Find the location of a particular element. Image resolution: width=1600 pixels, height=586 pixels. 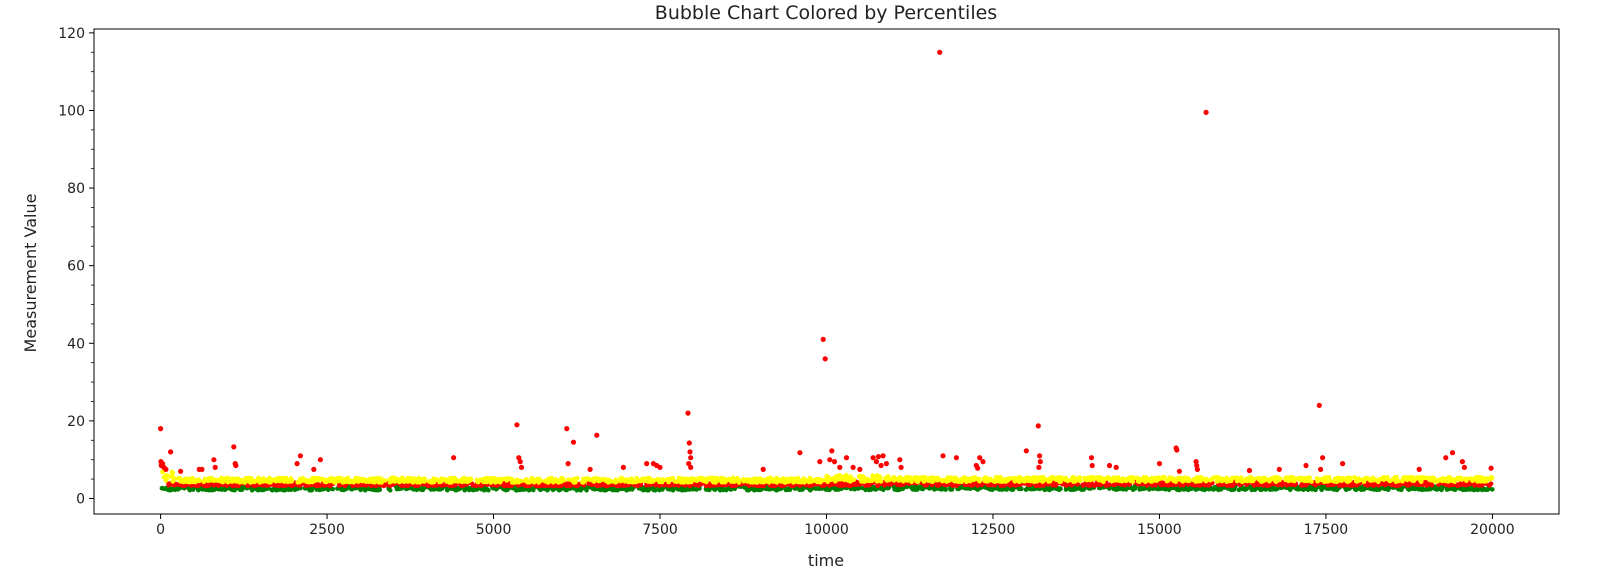

y-tick-label: 80 is located at coordinates (76, 189).